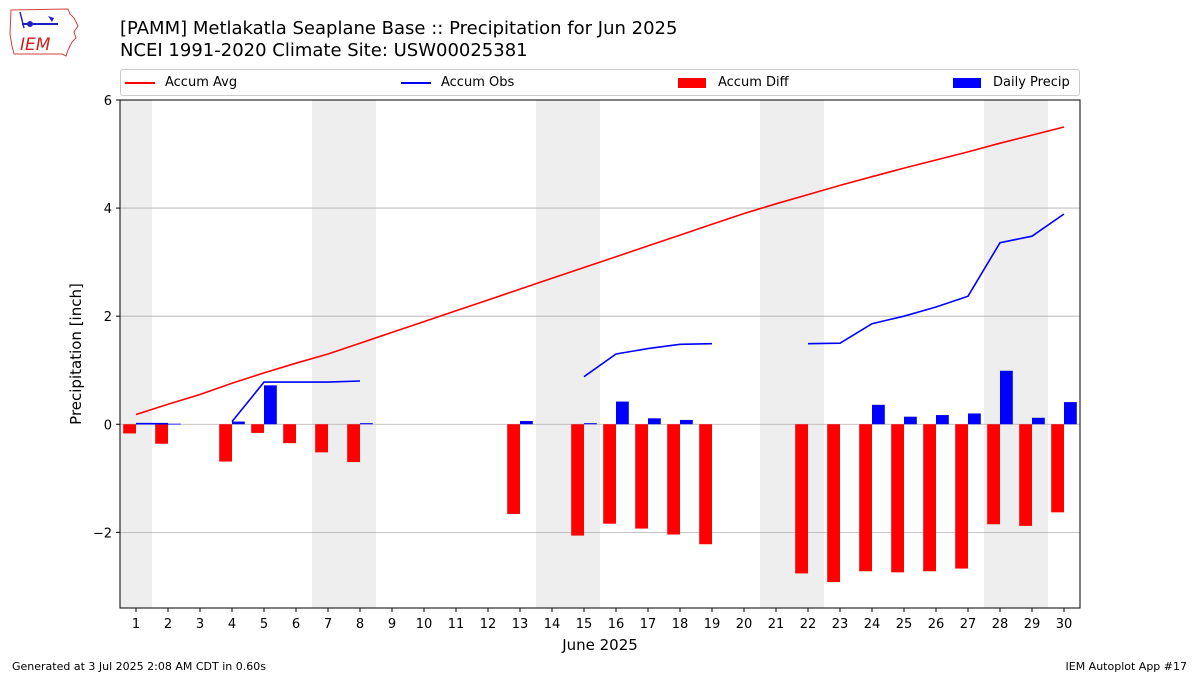 The width and height of the screenshot is (1200, 675). What do you see at coordinates (296, 624) in the screenshot?
I see `x-tick-label: 6` at bounding box center [296, 624].